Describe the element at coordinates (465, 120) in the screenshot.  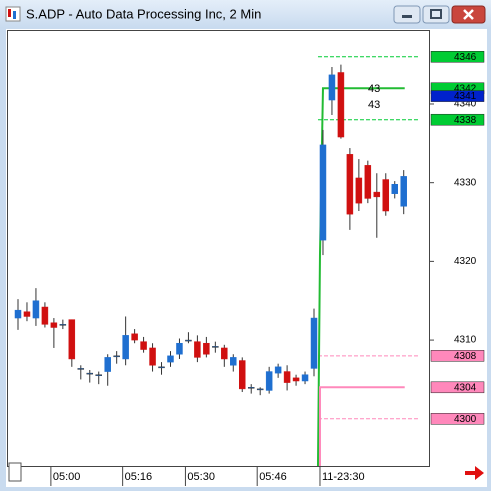
I see `price-marker-label: 4338` at that location.